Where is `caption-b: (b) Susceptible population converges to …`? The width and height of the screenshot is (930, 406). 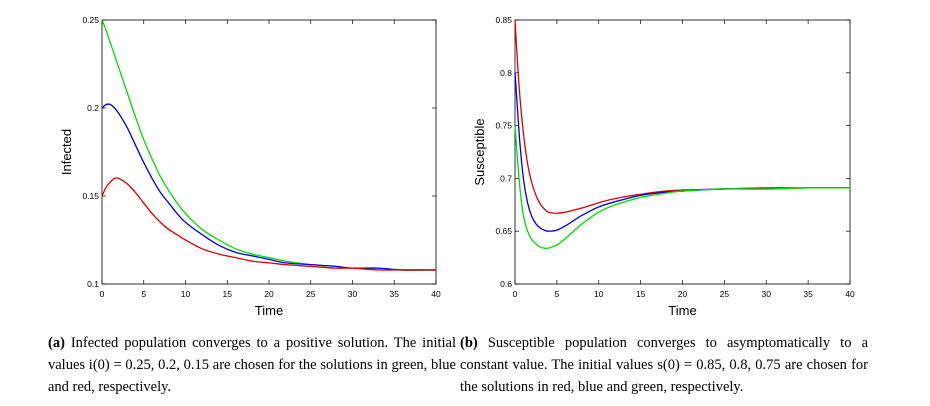
caption-b: (b) Susceptible population converges to … is located at coordinates (664, 365).